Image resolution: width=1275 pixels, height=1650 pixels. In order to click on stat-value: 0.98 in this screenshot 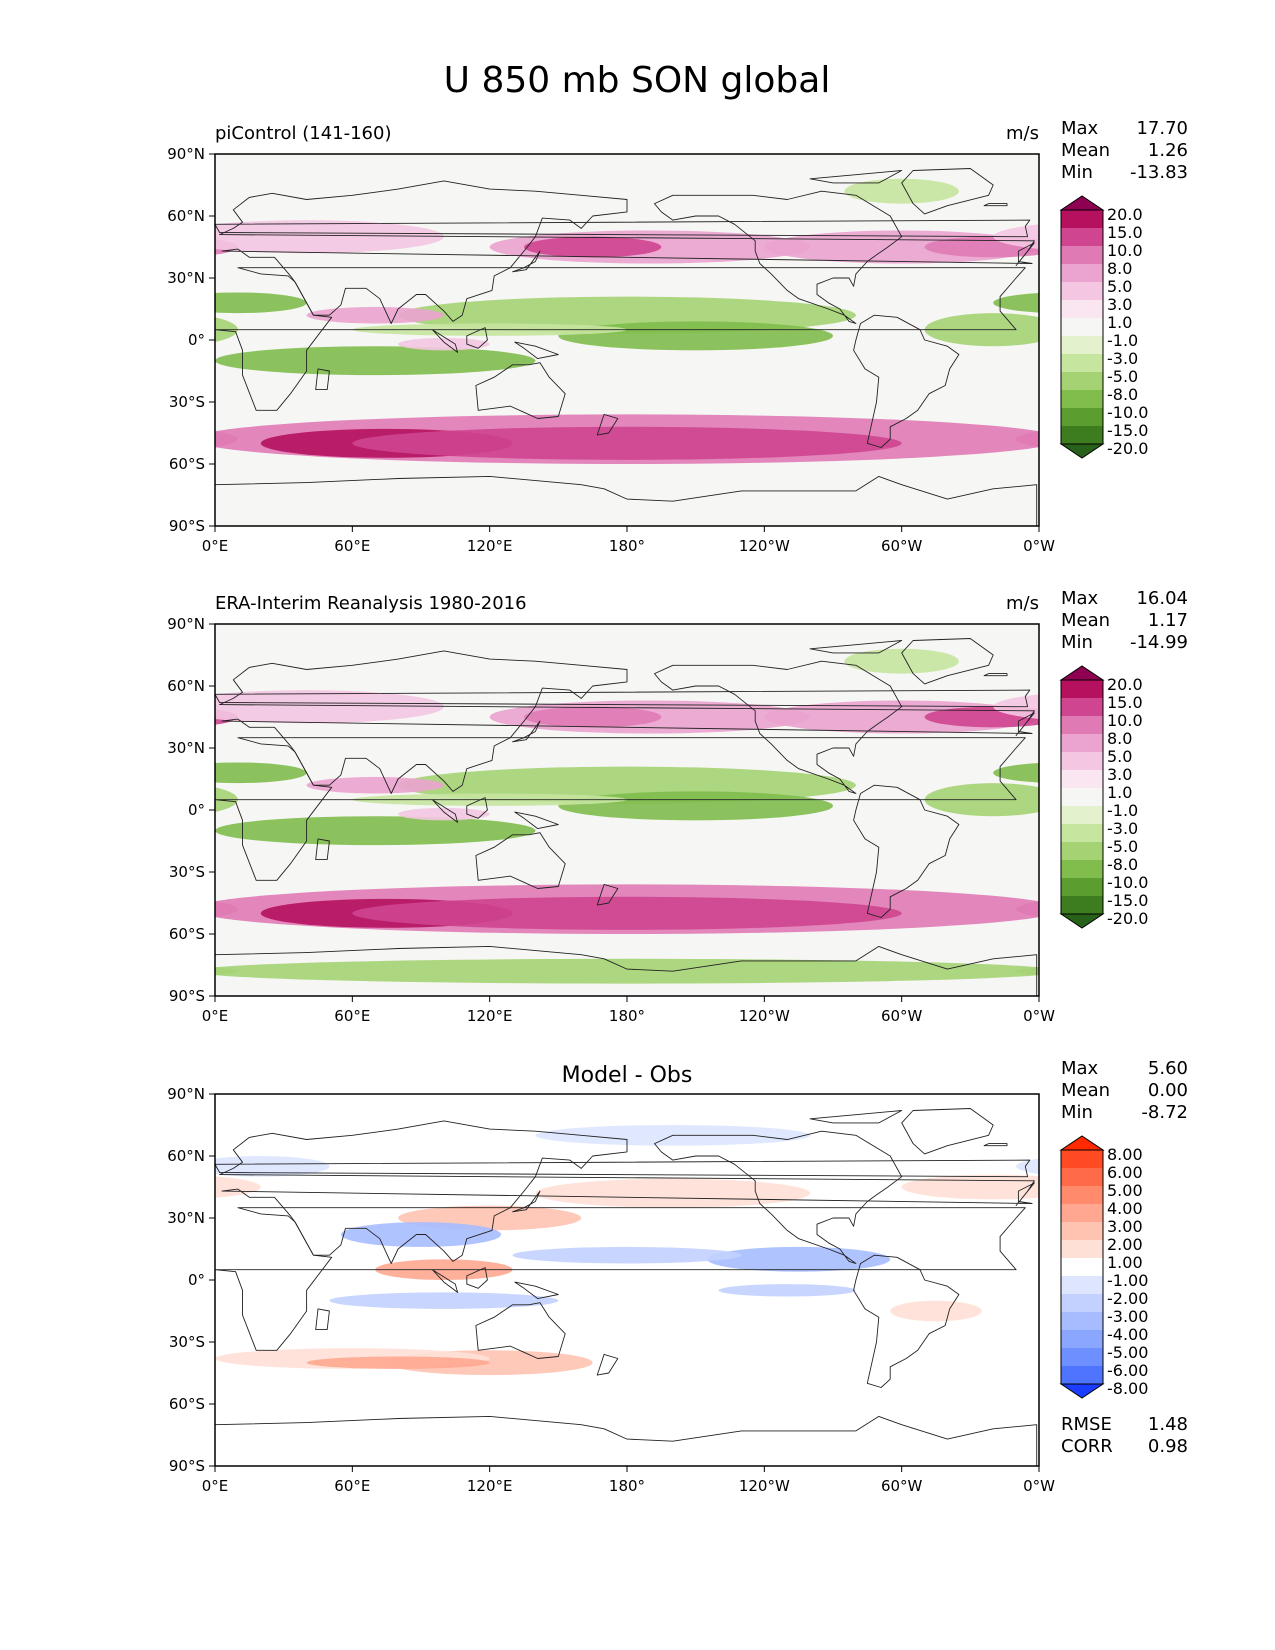, I will do `click(1168, 1446)`.